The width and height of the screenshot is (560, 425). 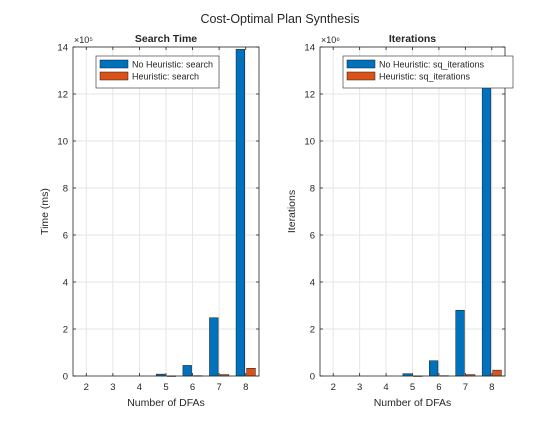 I want to click on legend: No Heuristic: search Heuristic: search, so click(x=157, y=72).